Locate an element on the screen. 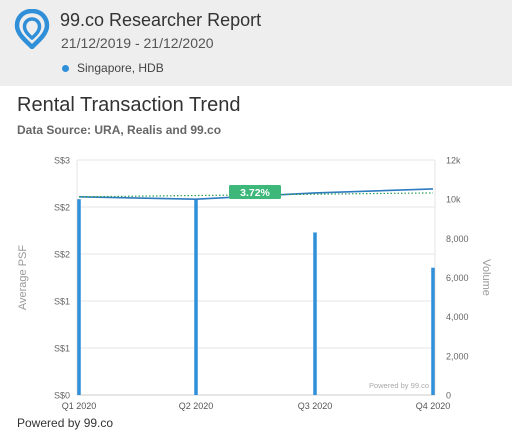  right-tick-label: 8,000 is located at coordinates (457, 239).